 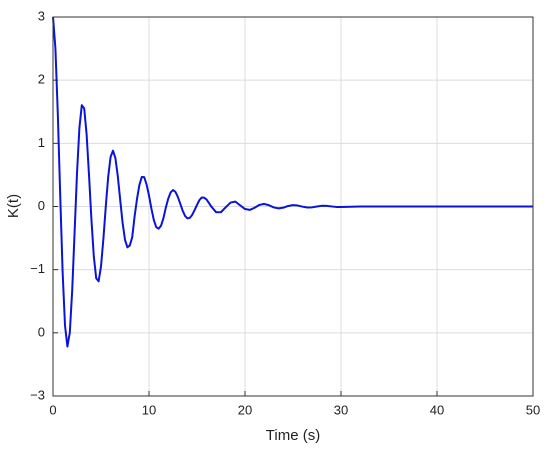 I want to click on y-tick-label: −3, so click(x=37, y=394).